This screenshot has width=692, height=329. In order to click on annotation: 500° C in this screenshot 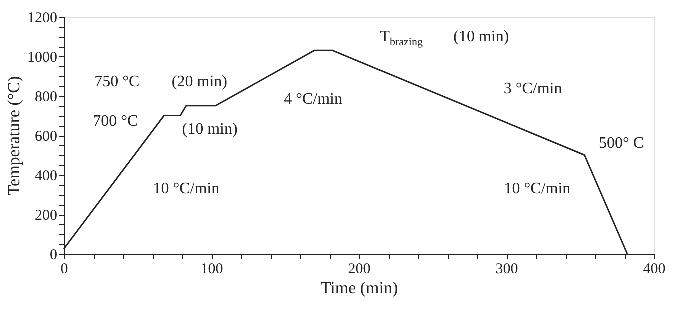, I will do `click(621, 143)`.